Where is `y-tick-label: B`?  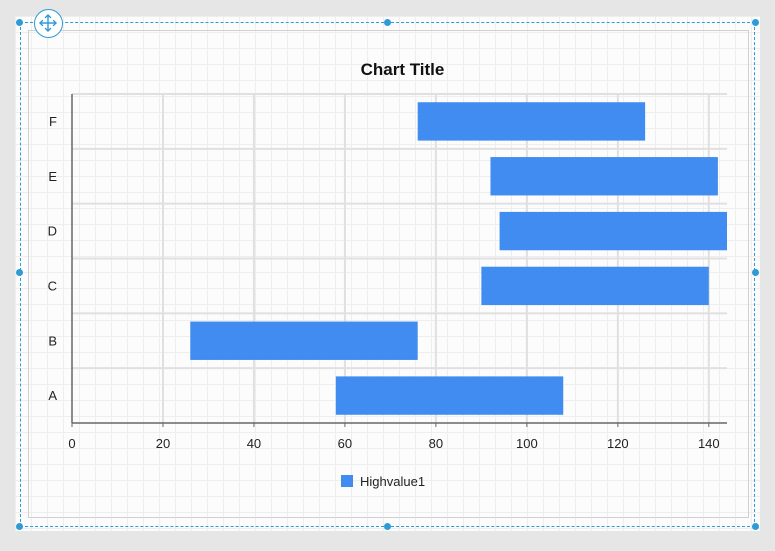 y-tick-label: B is located at coordinates (52, 340).